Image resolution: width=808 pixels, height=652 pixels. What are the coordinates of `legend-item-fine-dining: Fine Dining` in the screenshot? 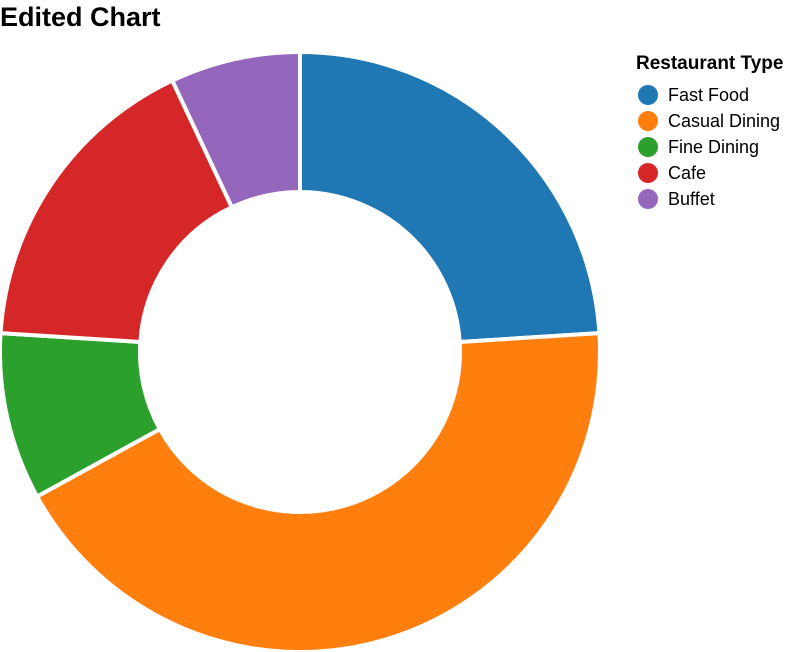 It's located at (709, 147).